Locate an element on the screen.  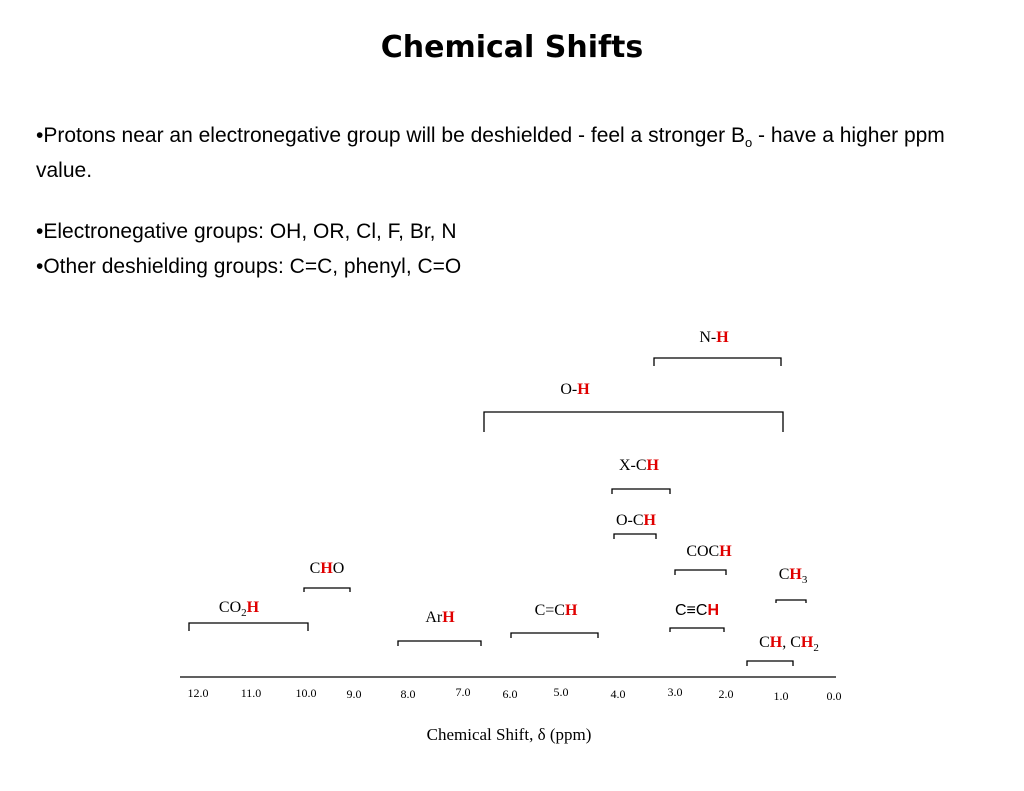
range-label: X-CH is located at coordinates (639, 465).